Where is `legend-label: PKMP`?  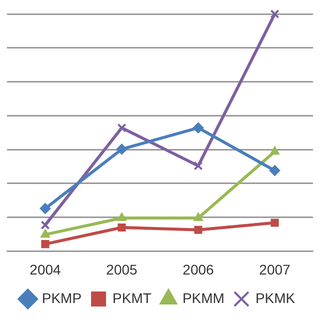 legend-label: PKMP is located at coordinates (62, 298).